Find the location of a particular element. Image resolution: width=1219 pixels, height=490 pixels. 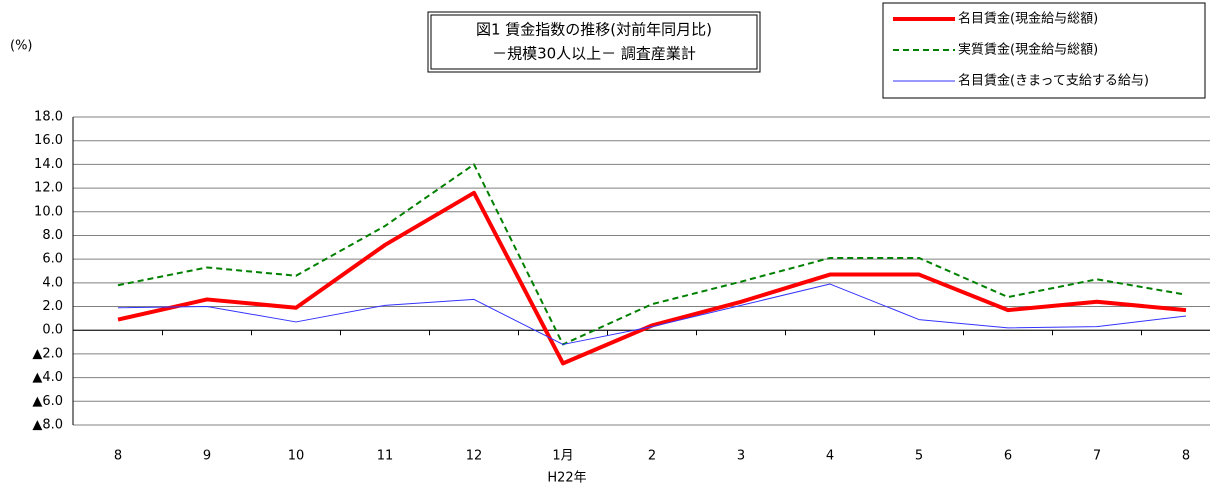

x-tick-label: 10 is located at coordinates (296, 456).